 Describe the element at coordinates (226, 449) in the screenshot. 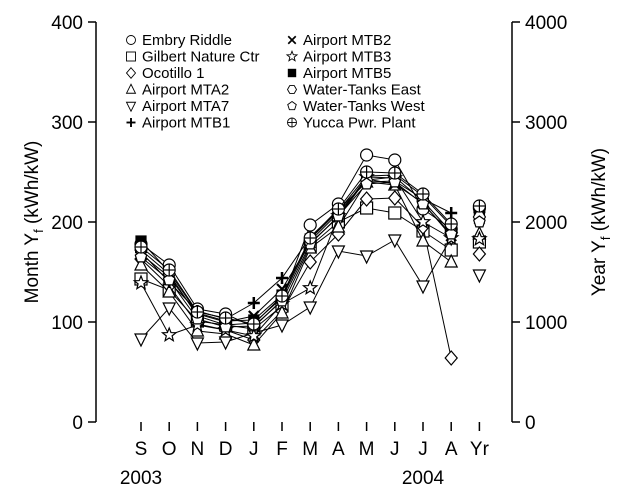

I see `x-tick-label: D` at that location.